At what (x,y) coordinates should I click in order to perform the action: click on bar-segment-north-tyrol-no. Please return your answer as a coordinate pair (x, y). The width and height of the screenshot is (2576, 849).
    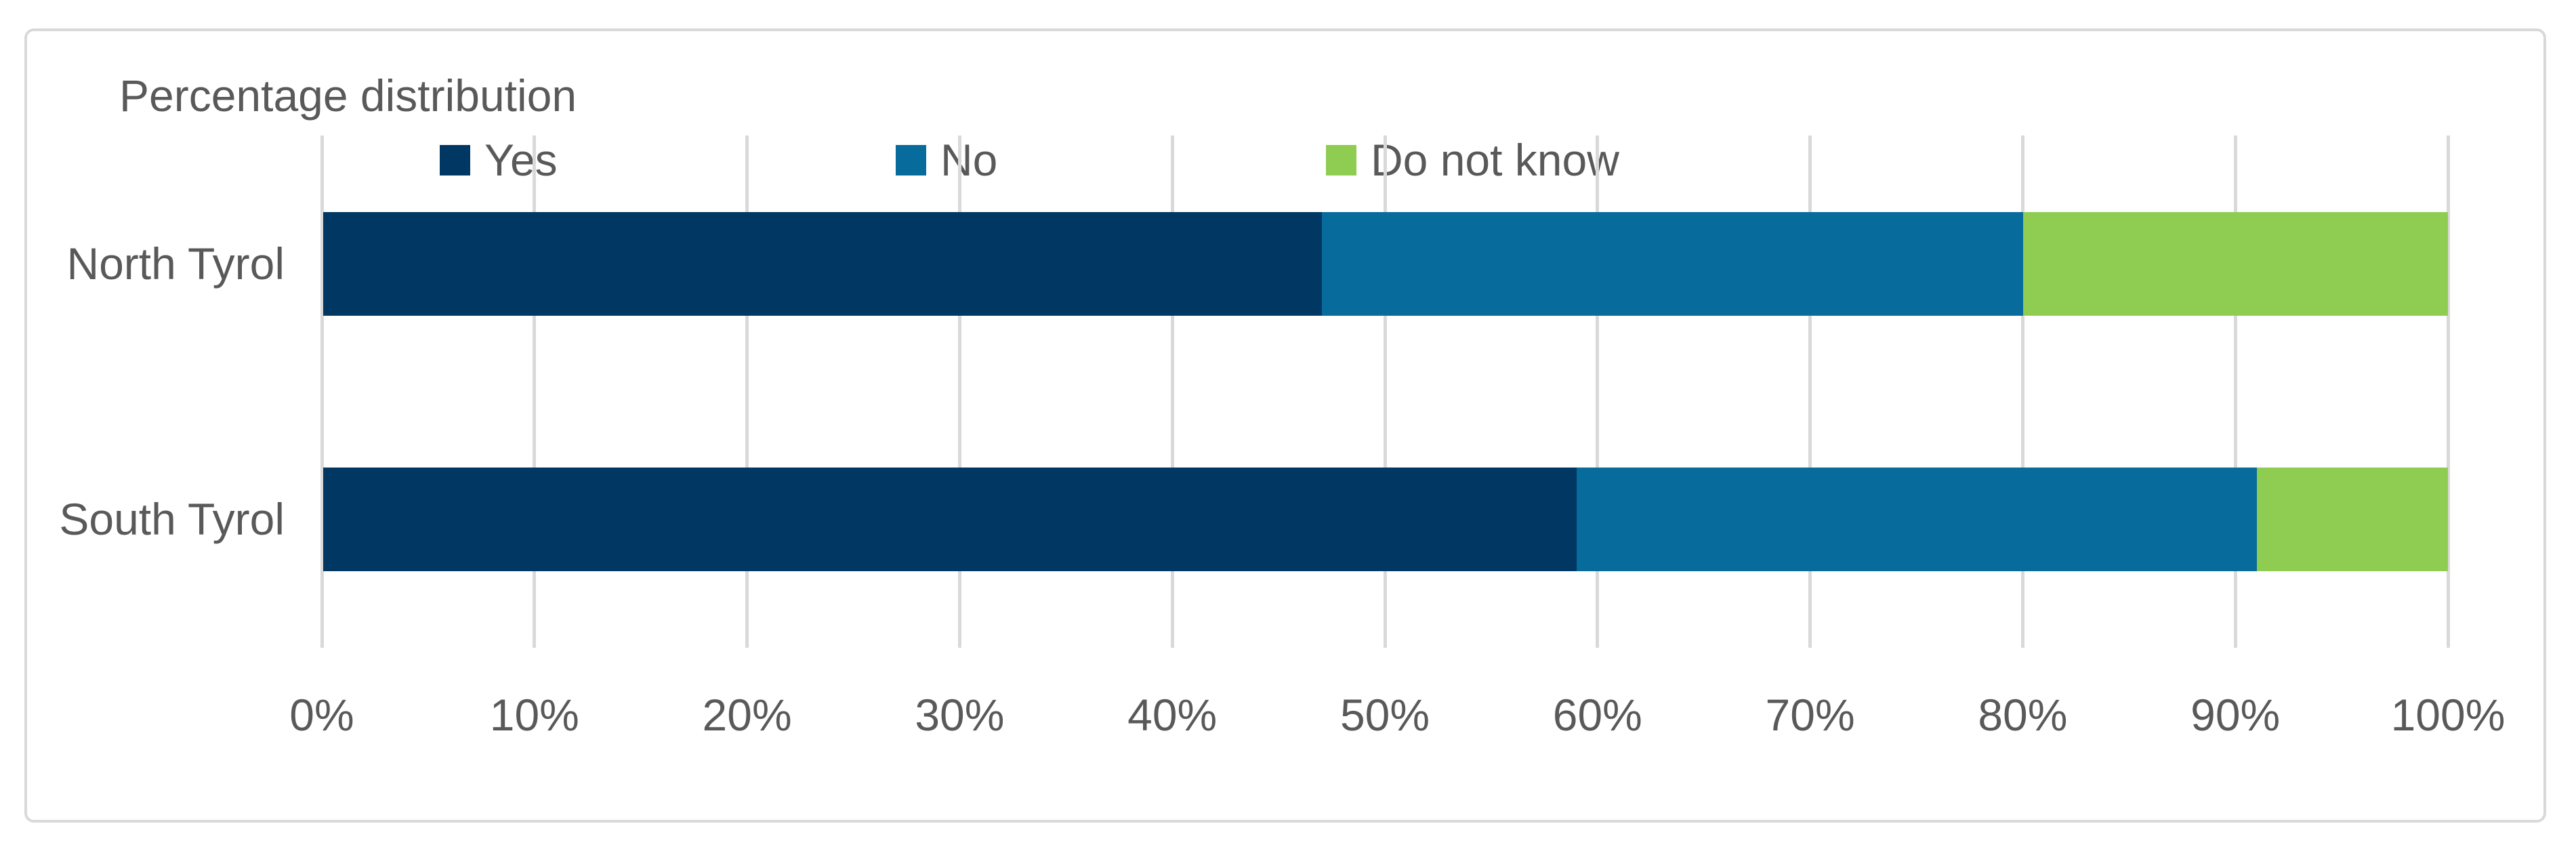
    Looking at the image, I should click on (1672, 264).